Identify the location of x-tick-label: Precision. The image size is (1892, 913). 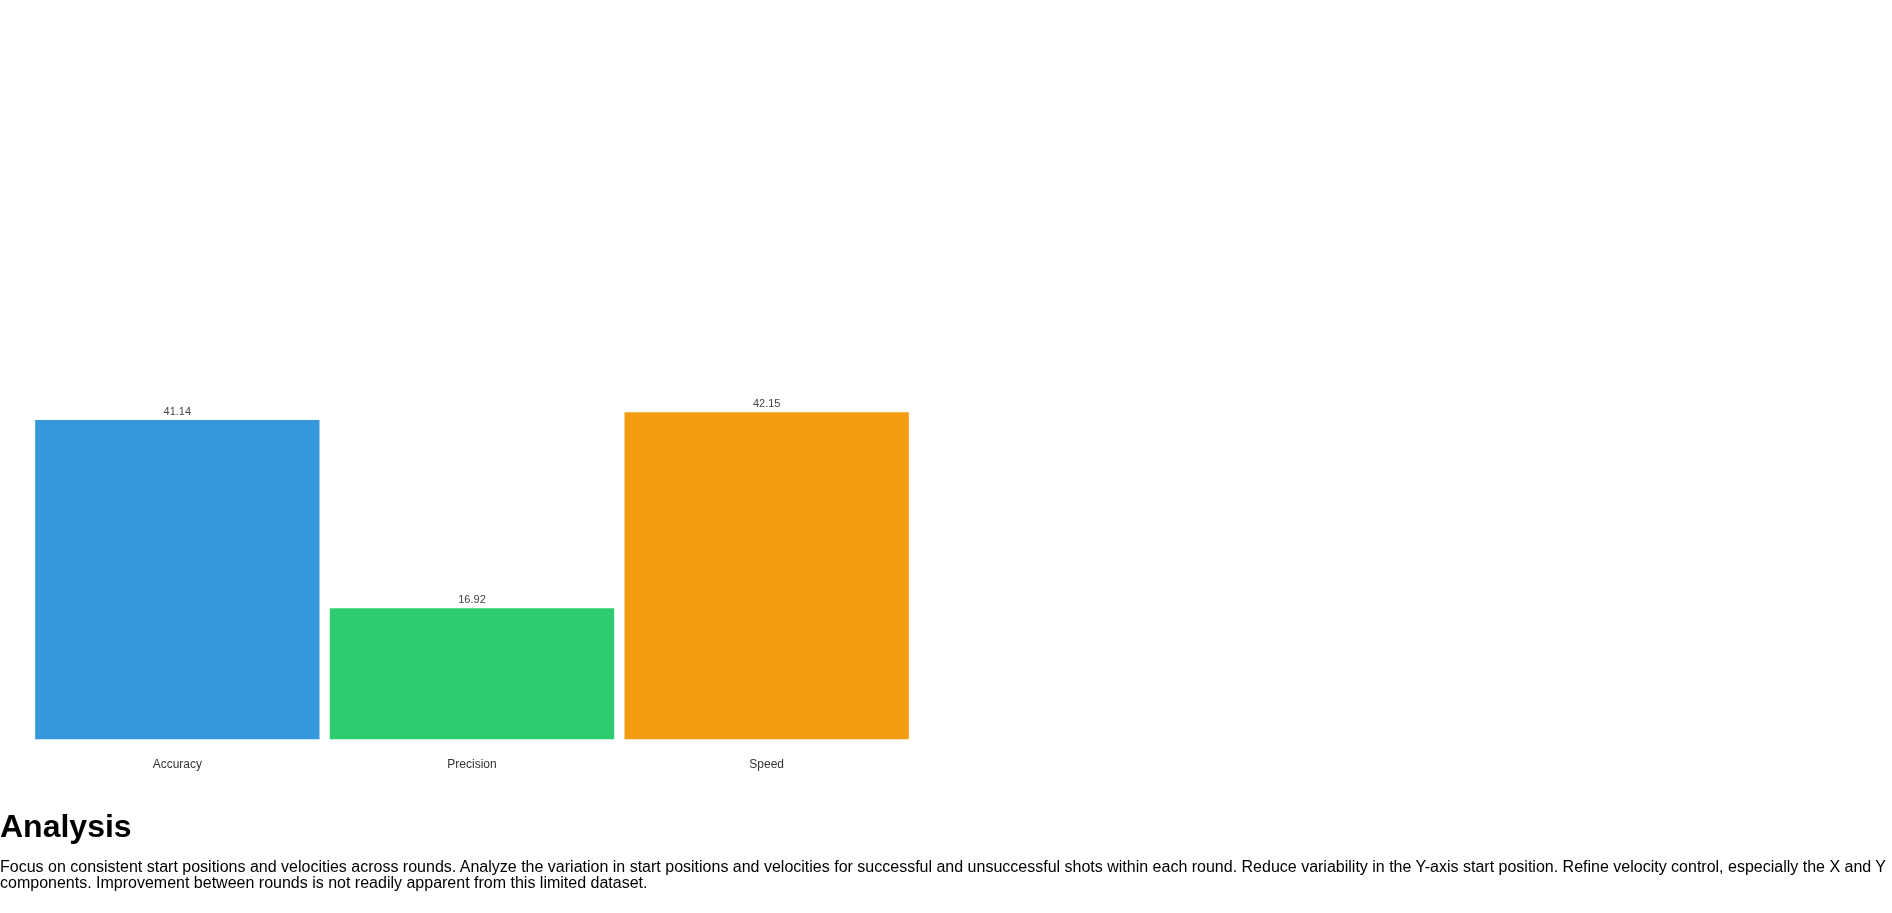
(472, 764).